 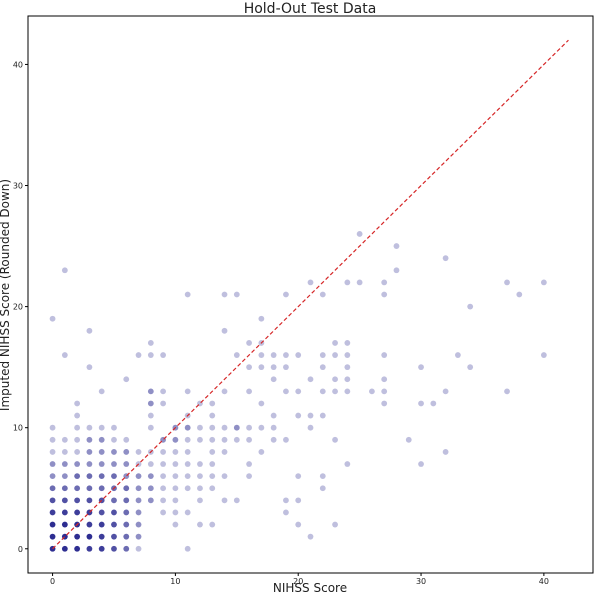 What do you see at coordinates (298, 581) in the screenshot?
I see `x-tick-label: 20` at bounding box center [298, 581].